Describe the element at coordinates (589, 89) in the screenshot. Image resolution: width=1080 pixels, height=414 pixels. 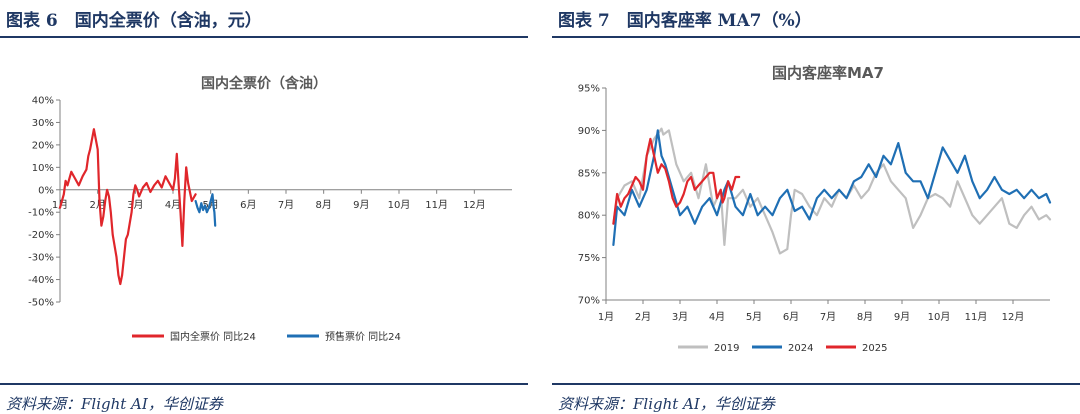
I see `y-tick-label: 95%` at that location.